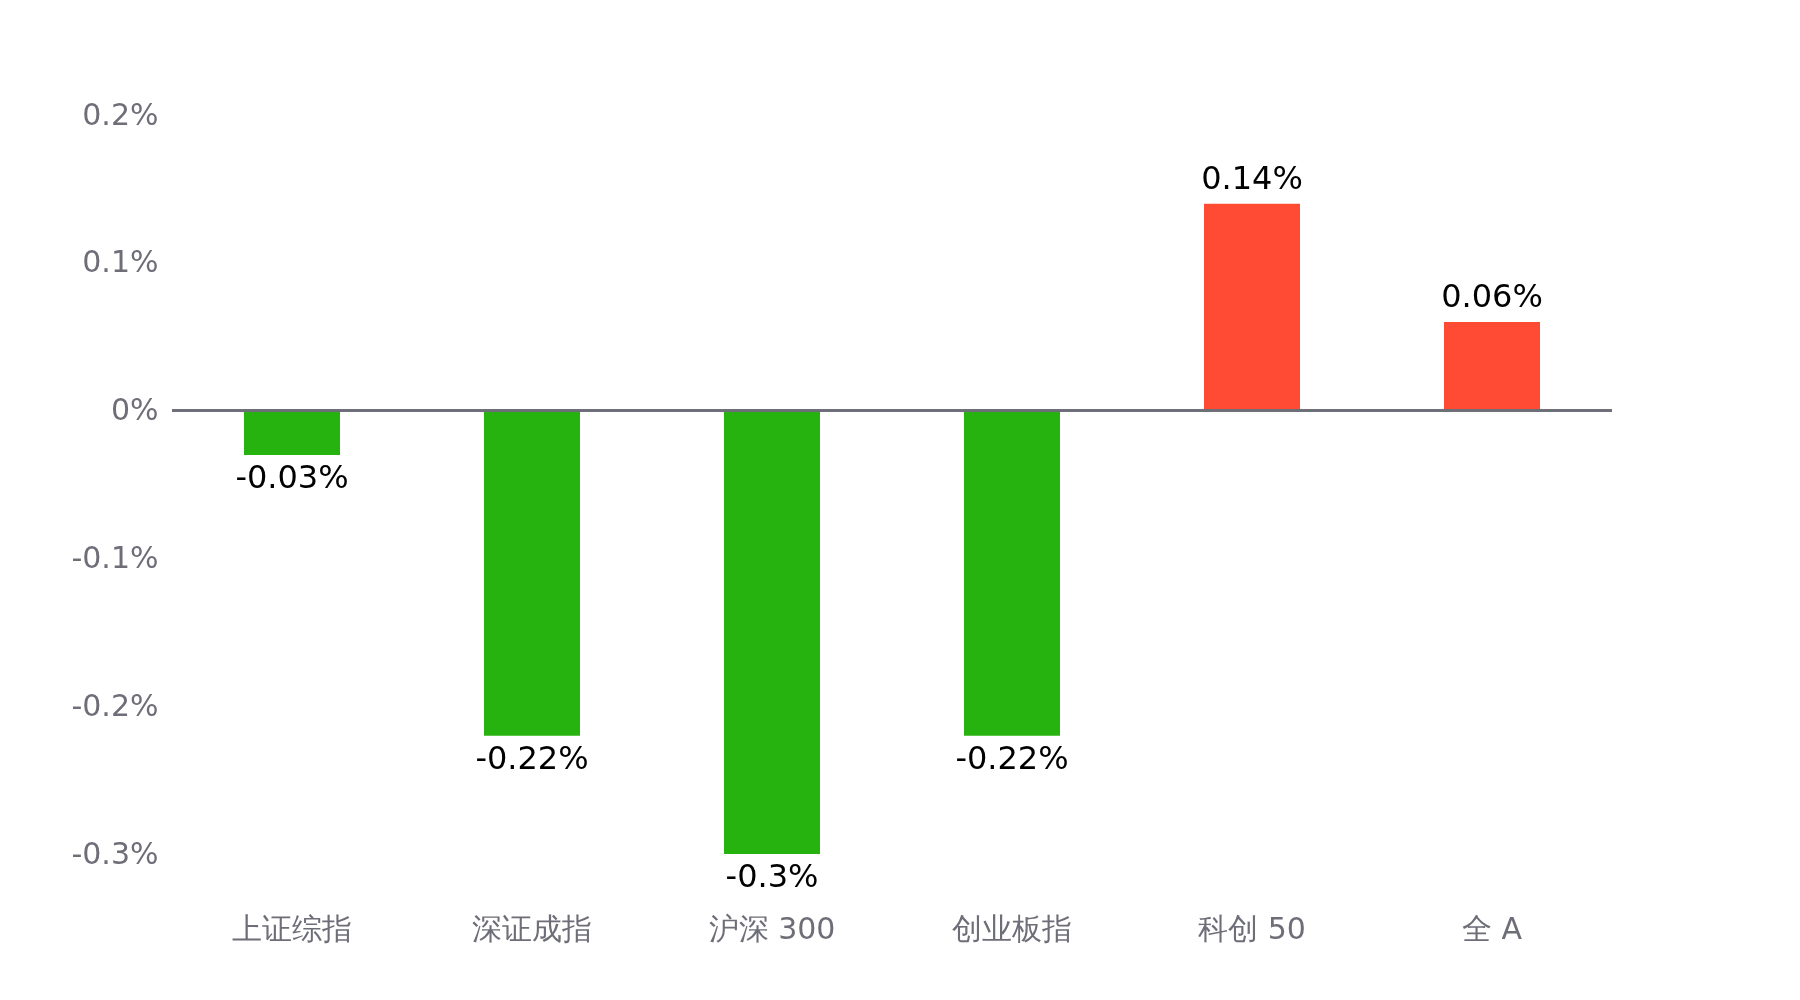 This screenshot has width=1800, height=1000. I want to click on data-label: -0.03%, so click(292, 476).